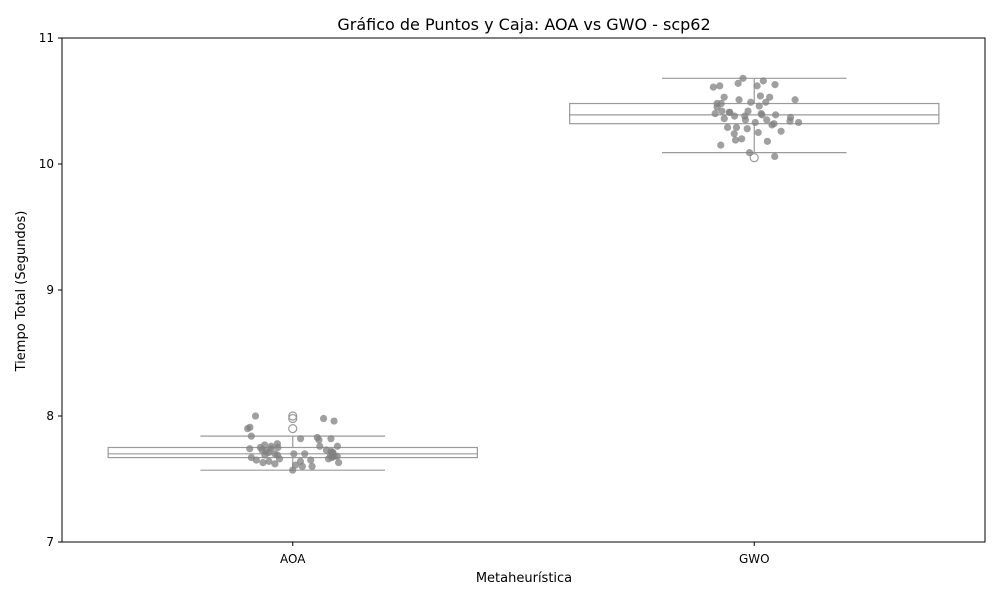 This screenshot has width=1000, height=600. Describe the element at coordinates (524, 578) in the screenshot. I see `x-axis-label: Metaheurística` at that location.